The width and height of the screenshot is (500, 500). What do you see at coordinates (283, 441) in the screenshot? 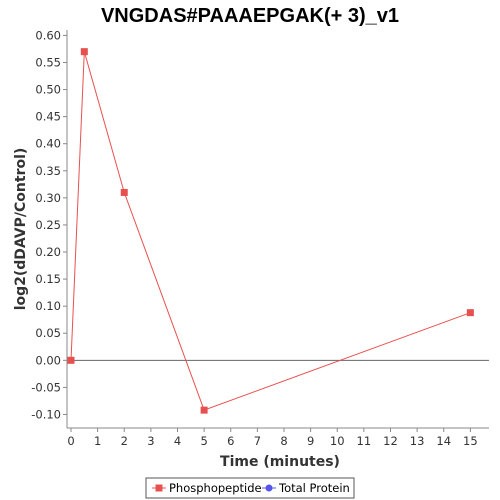
I see `x-tick-label: 8` at bounding box center [283, 441].